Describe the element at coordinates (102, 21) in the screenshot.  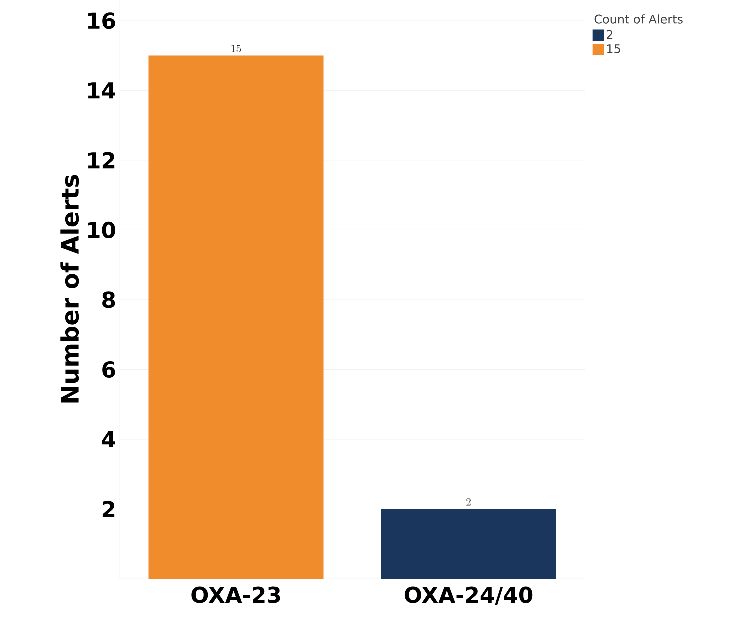
I see `y-tick-label: 16` at that location.